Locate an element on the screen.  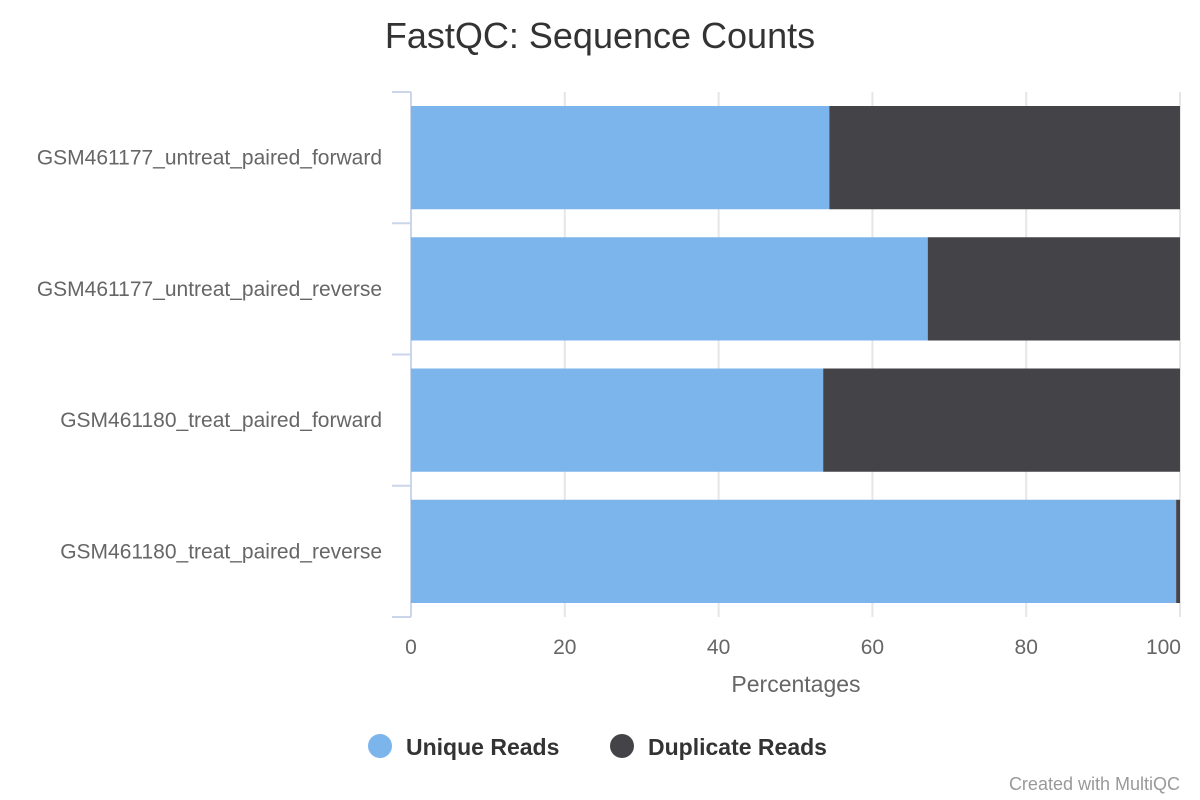
legend-label-1: Duplicate Reads is located at coordinates (737, 747).